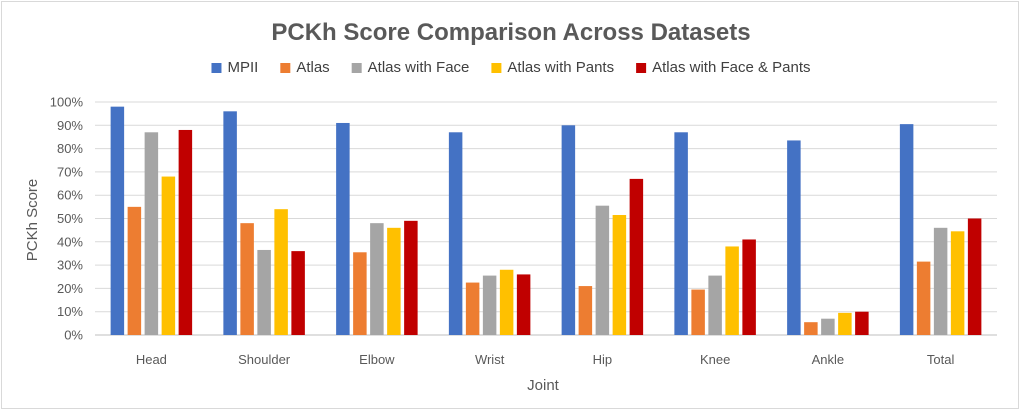  I want to click on bar-atlas-with-face-knee, so click(715, 305).